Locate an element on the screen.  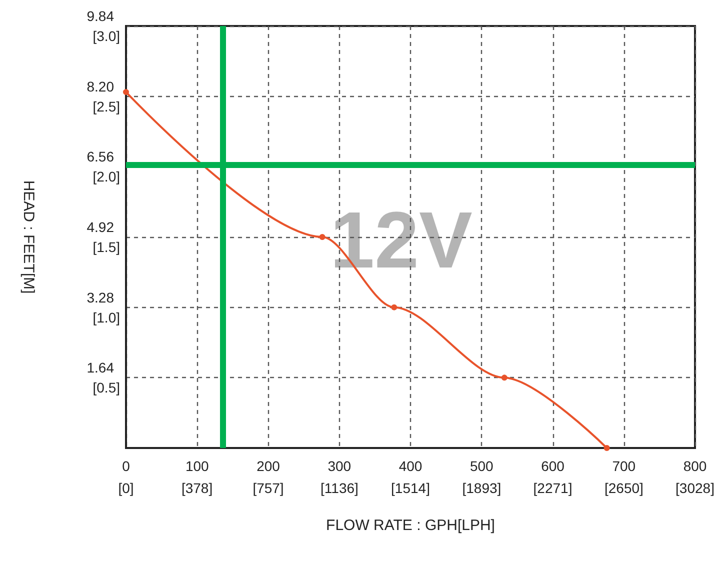
x-tick-label: 300 is located at coordinates (340, 466).